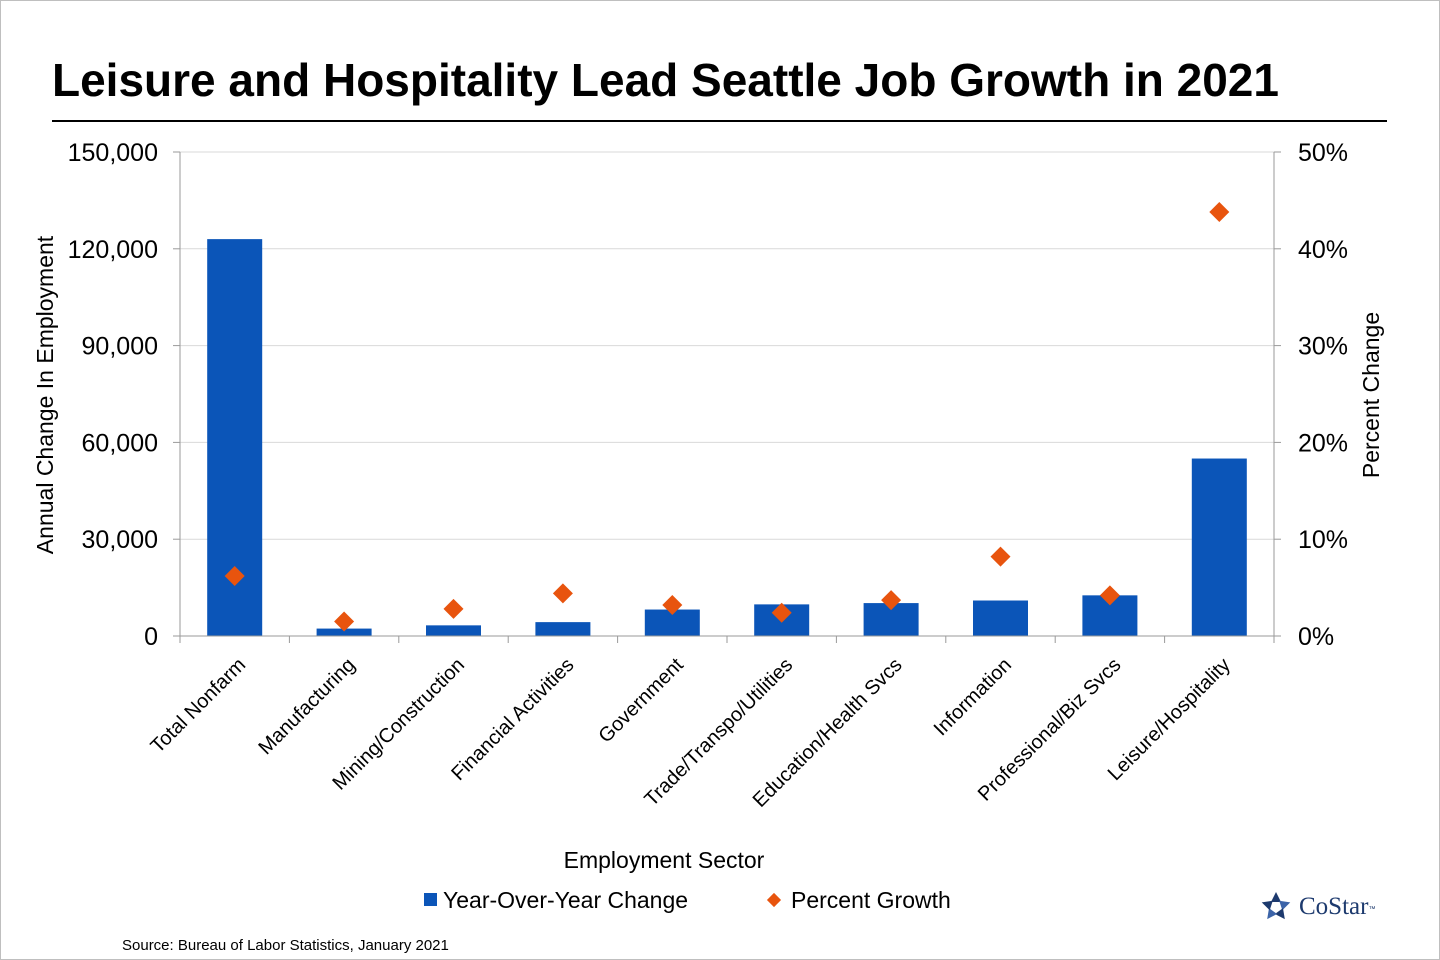 The height and width of the screenshot is (960, 1440). What do you see at coordinates (151, 637) in the screenshot?
I see `y-tick-label: 0` at bounding box center [151, 637].